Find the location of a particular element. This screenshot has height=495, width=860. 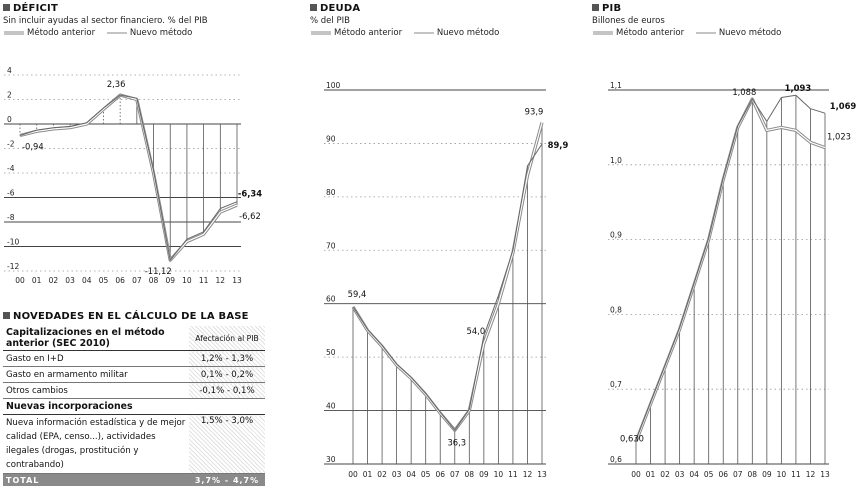

total-label: TOTAL is located at coordinates (96, 479).